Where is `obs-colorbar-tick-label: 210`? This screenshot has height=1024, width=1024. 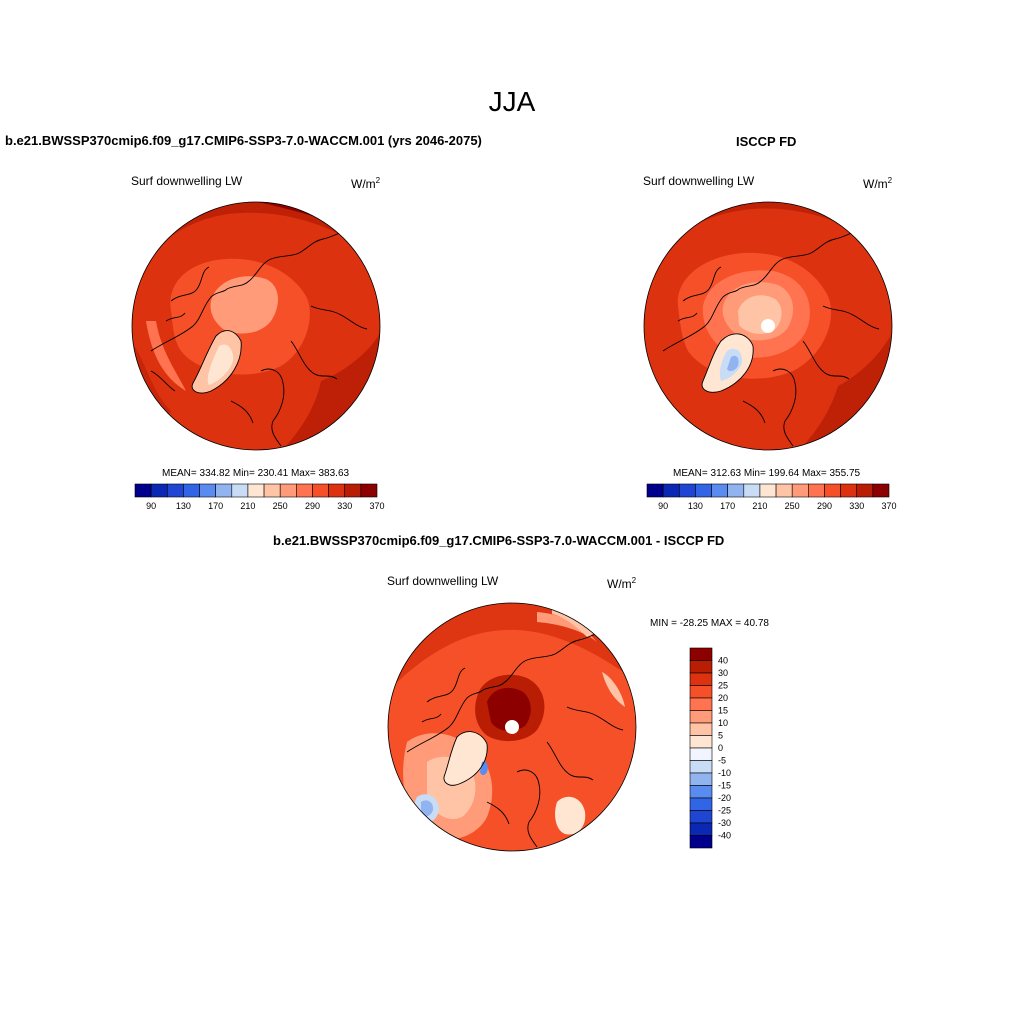
obs-colorbar-tick-label: 210 is located at coordinates (759, 506).